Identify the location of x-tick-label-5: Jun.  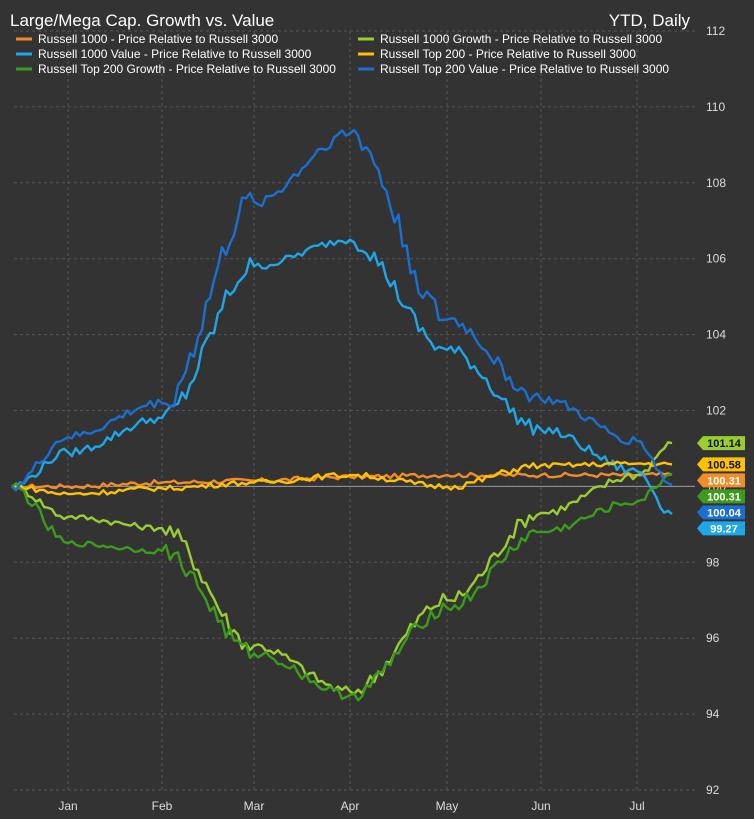
(540, 806).